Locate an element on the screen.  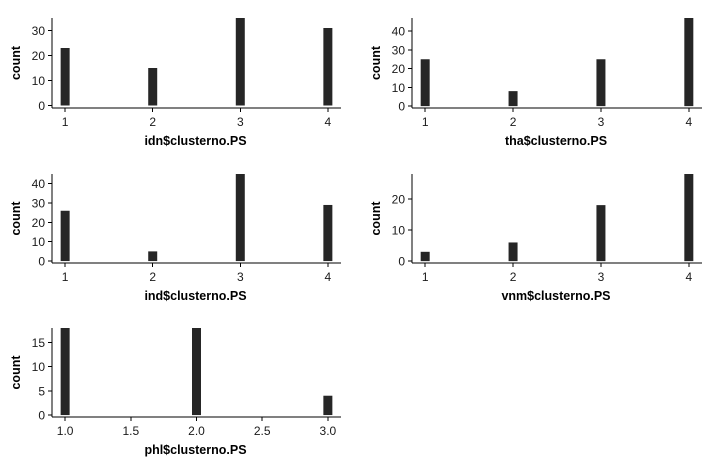
x-axis-title: ind$clusterno.PS is located at coordinates (195, 296).